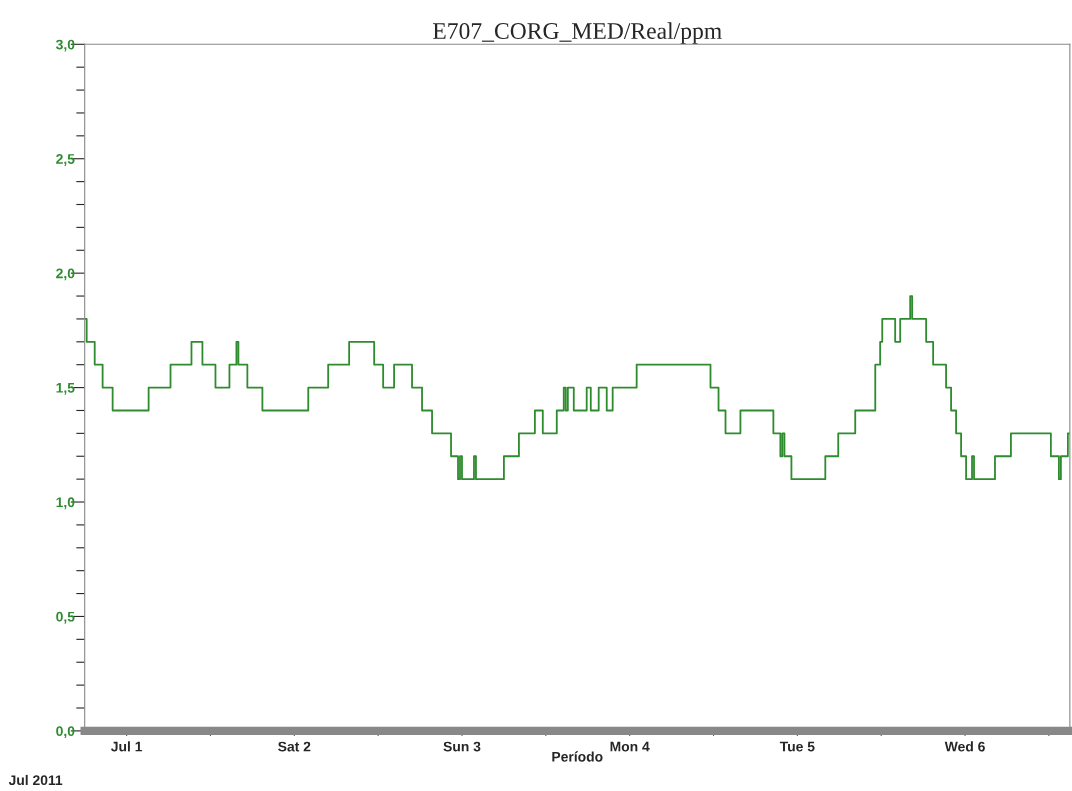 This screenshot has width=1072, height=791. What do you see at coordinates (65, 274) in the screenshot?
I see `y-tick-label: 2,0` at bounding box center [65, 274].